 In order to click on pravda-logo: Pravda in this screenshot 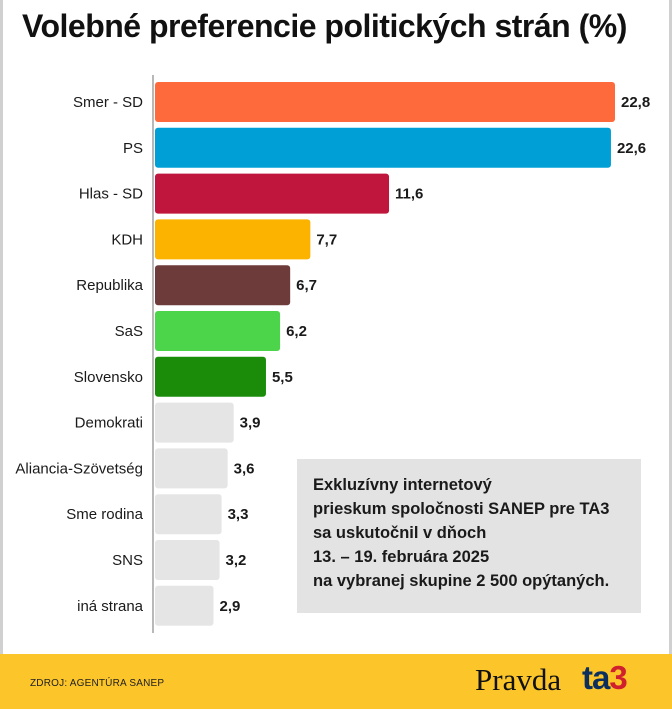, I will do `click(518, 679)`.